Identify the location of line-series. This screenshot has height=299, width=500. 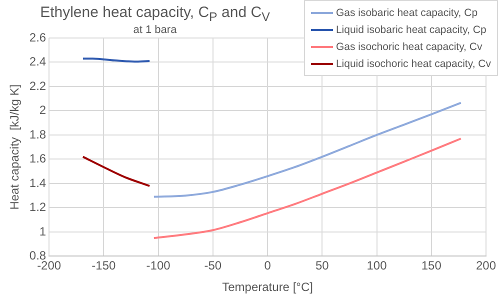
(116, 171).